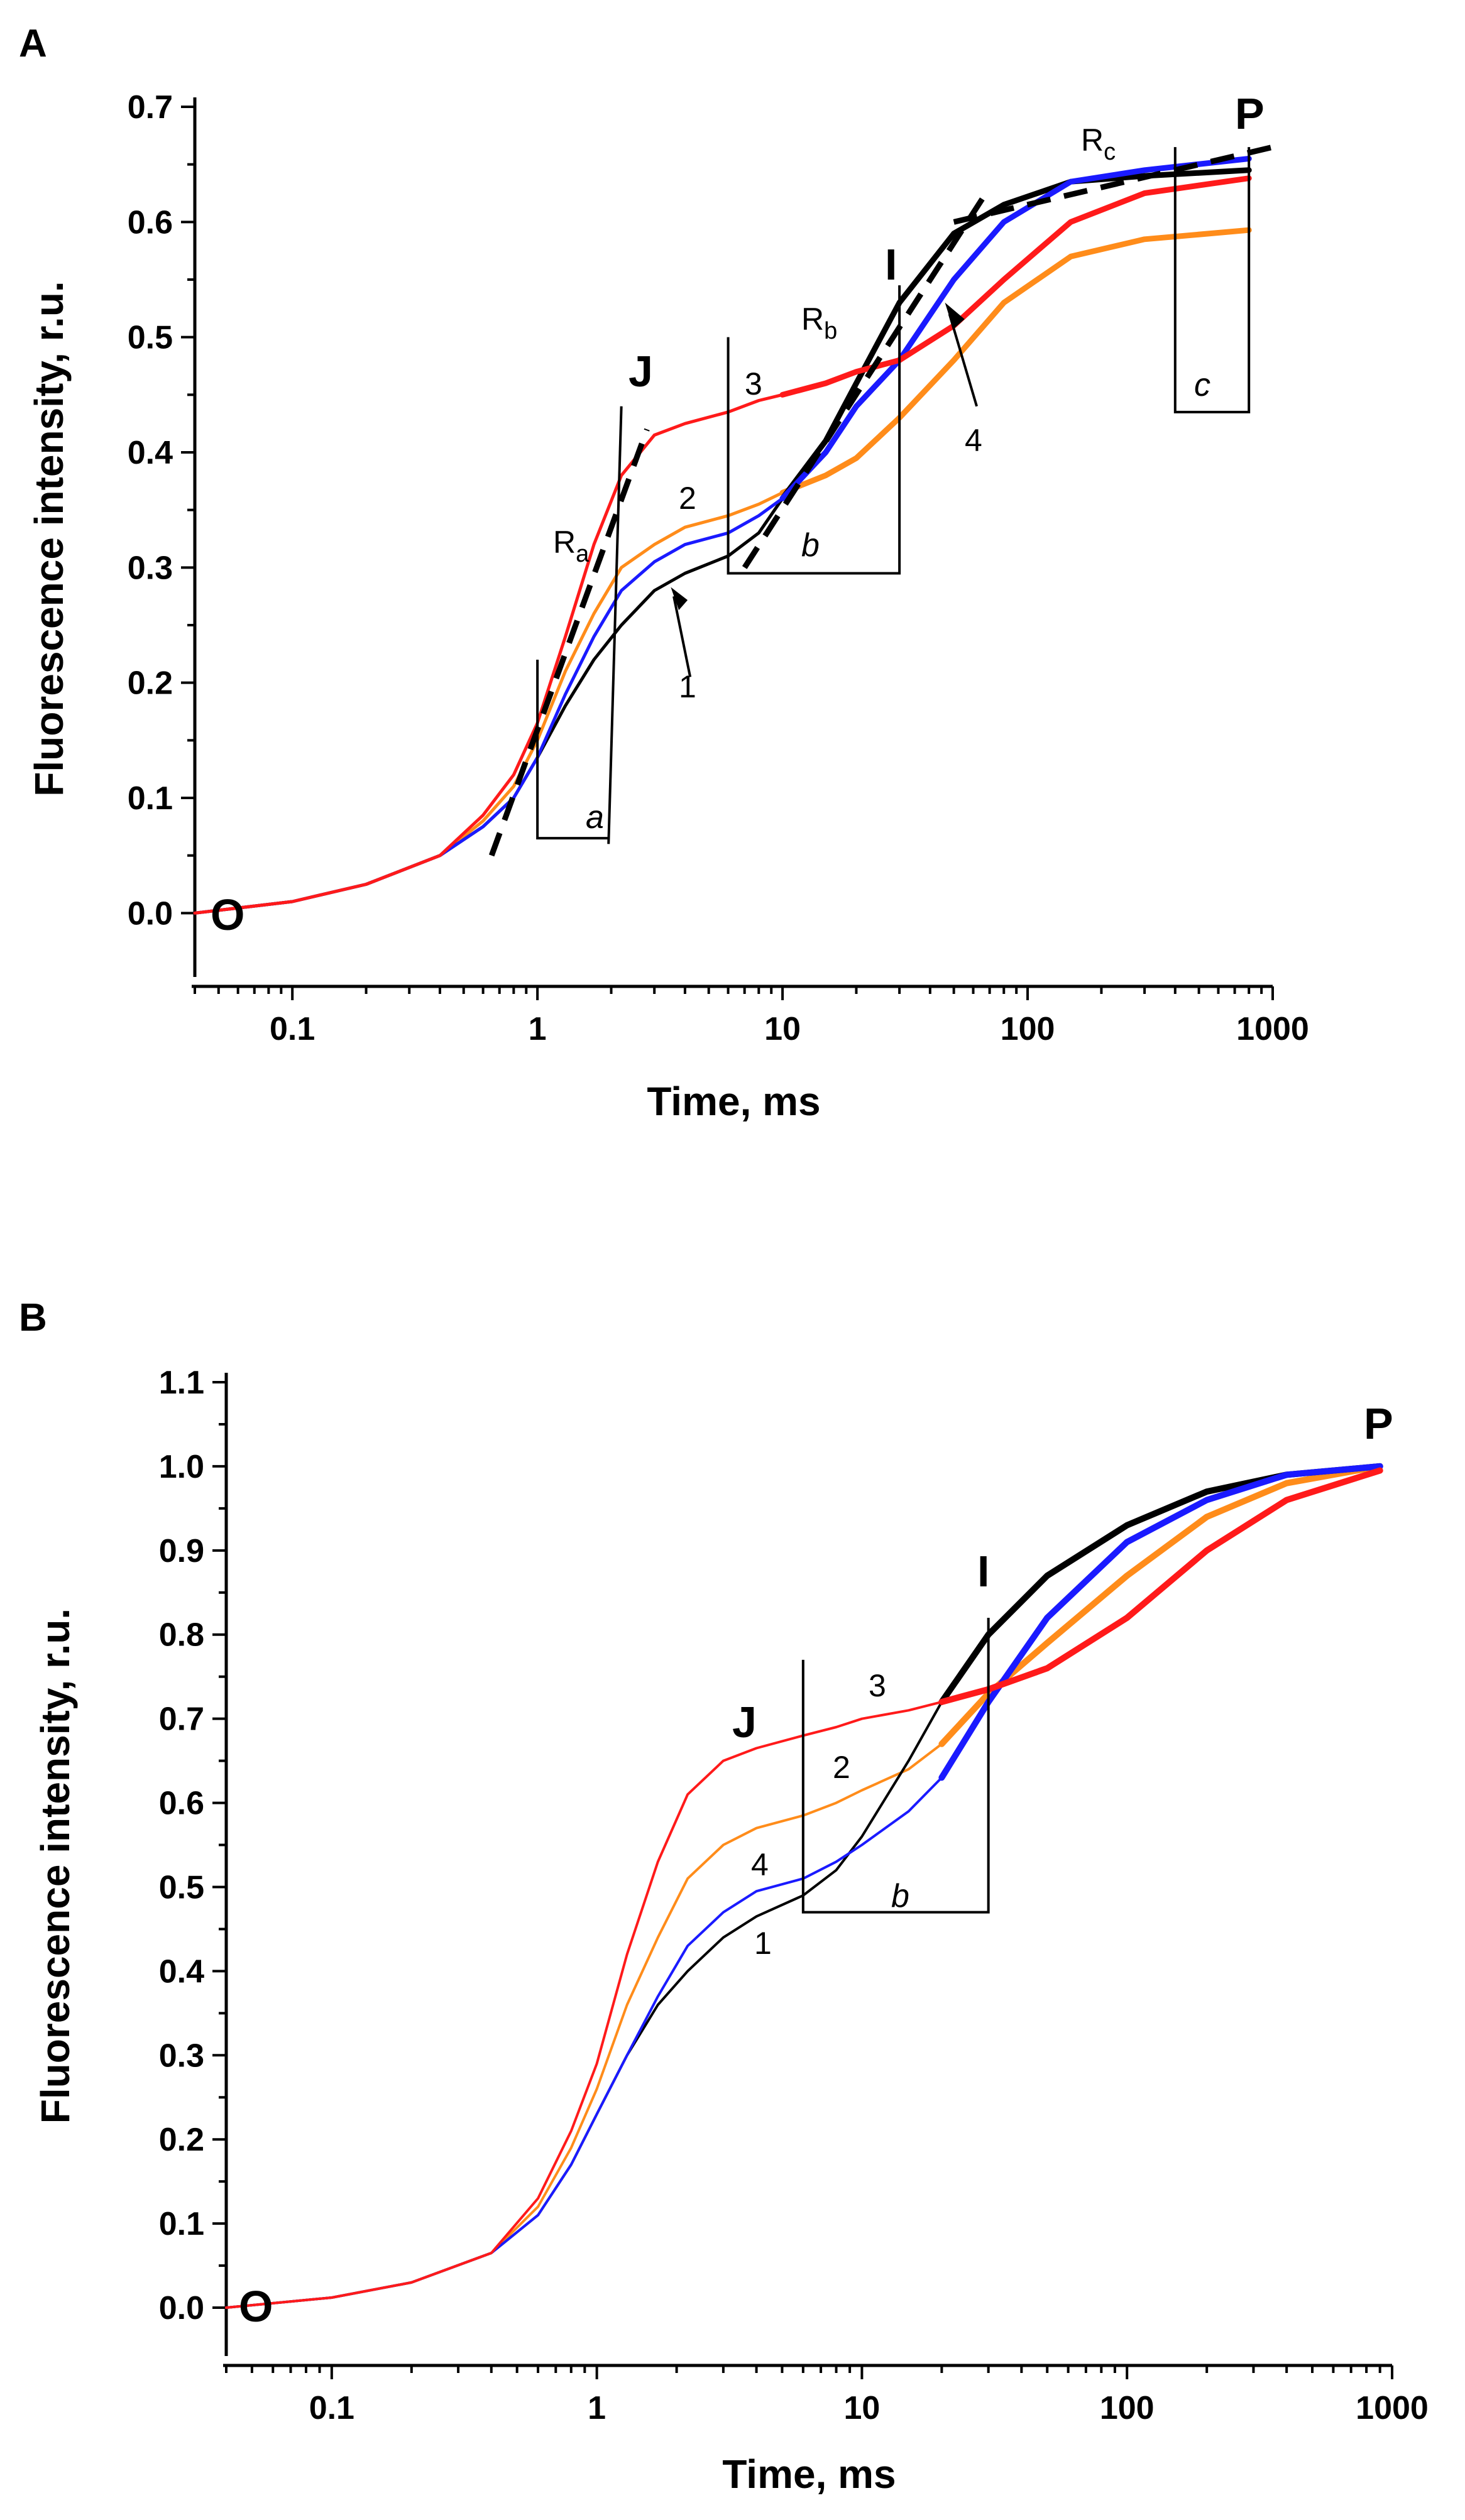  Describe the element at coordinates (1202, 385) in the screenshot. I see `interval-c-label: c` at that location.